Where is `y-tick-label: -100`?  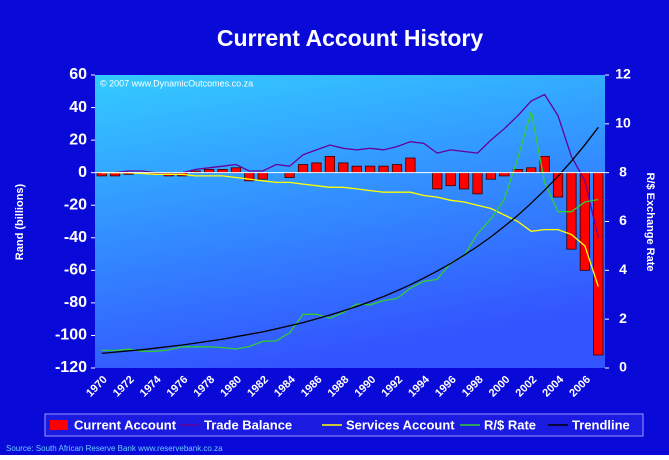 y-tick-label: -100 is located at coordinates (71, 335).